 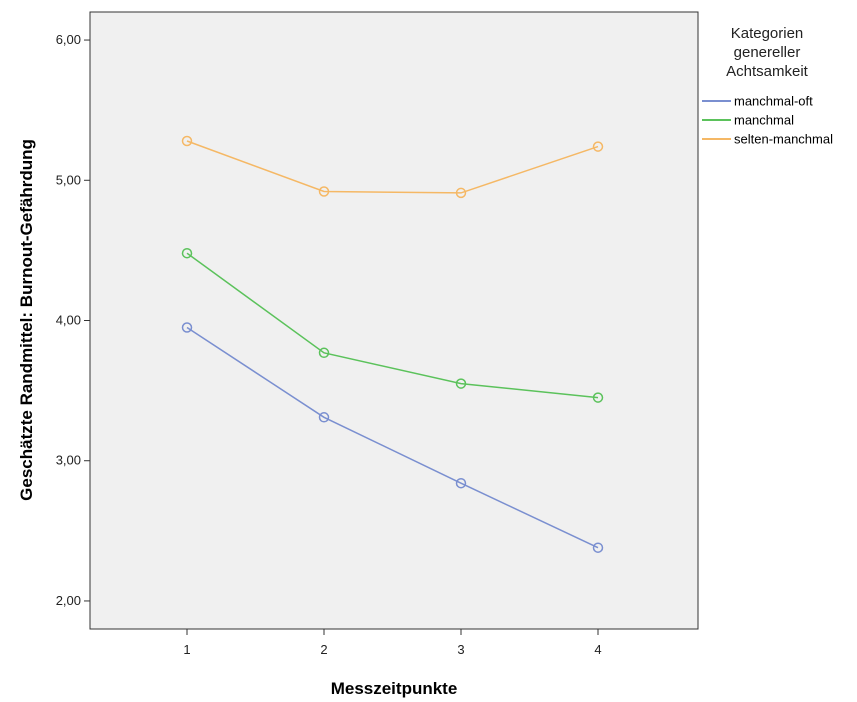 What do you see at coordinates (767, 52) in the screenshot?
I see `legend-title-line-2: genereller` at bounding box center [767, 52].